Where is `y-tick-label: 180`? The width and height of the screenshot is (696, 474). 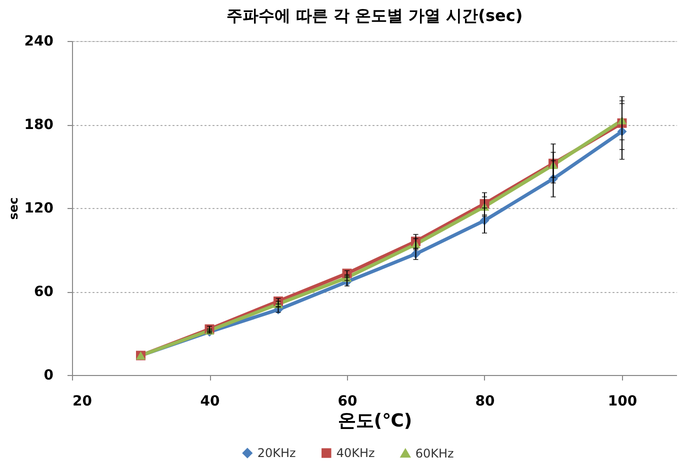 y-tick-label: 180 is located at coordinates (39, 125).